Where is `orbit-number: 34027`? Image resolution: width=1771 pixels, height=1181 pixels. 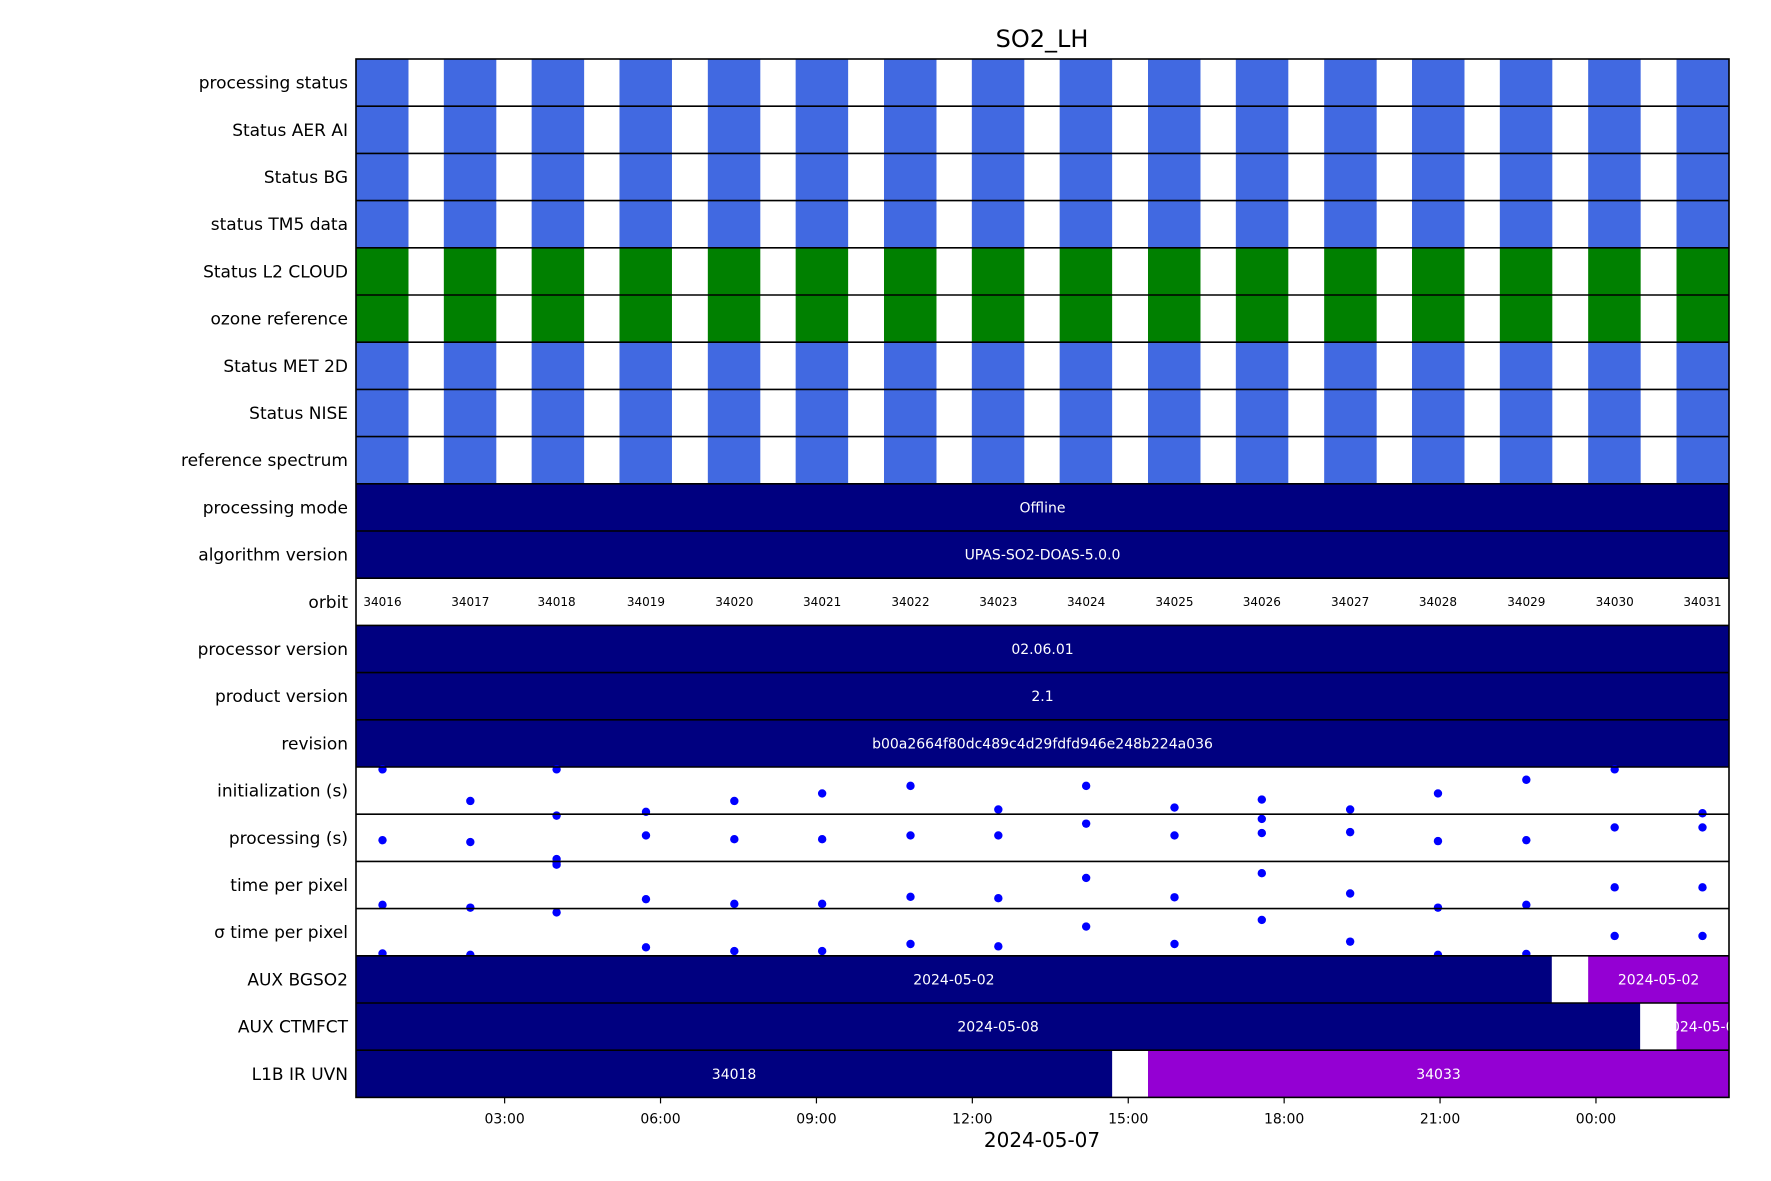
orbit-number: 34027 is located at coordinates (1350, 602).